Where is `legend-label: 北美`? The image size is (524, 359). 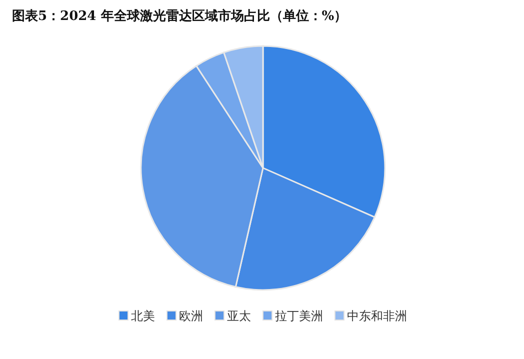
legend-label: 北美 is located at coordinates (143, 316).